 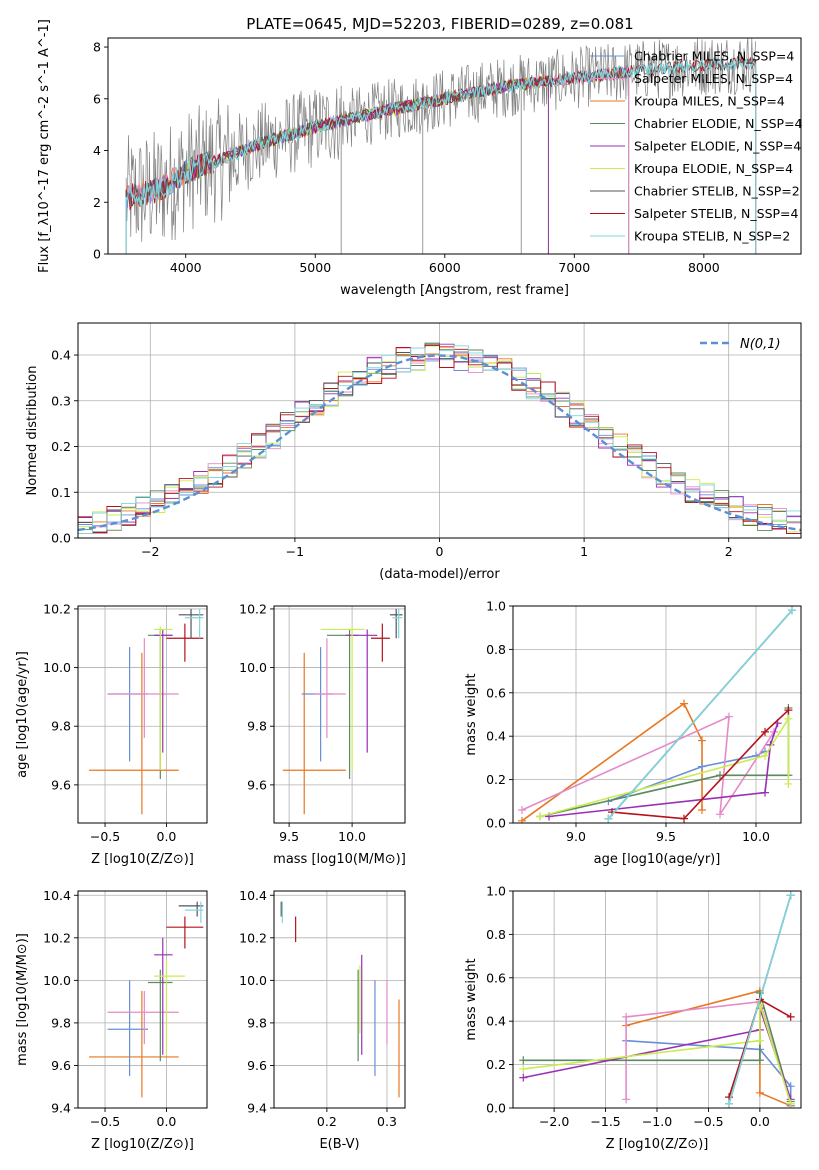 I want to click on legend-label: Salpeter STELIB, N_SSP=4, so click(x=716, y=213).